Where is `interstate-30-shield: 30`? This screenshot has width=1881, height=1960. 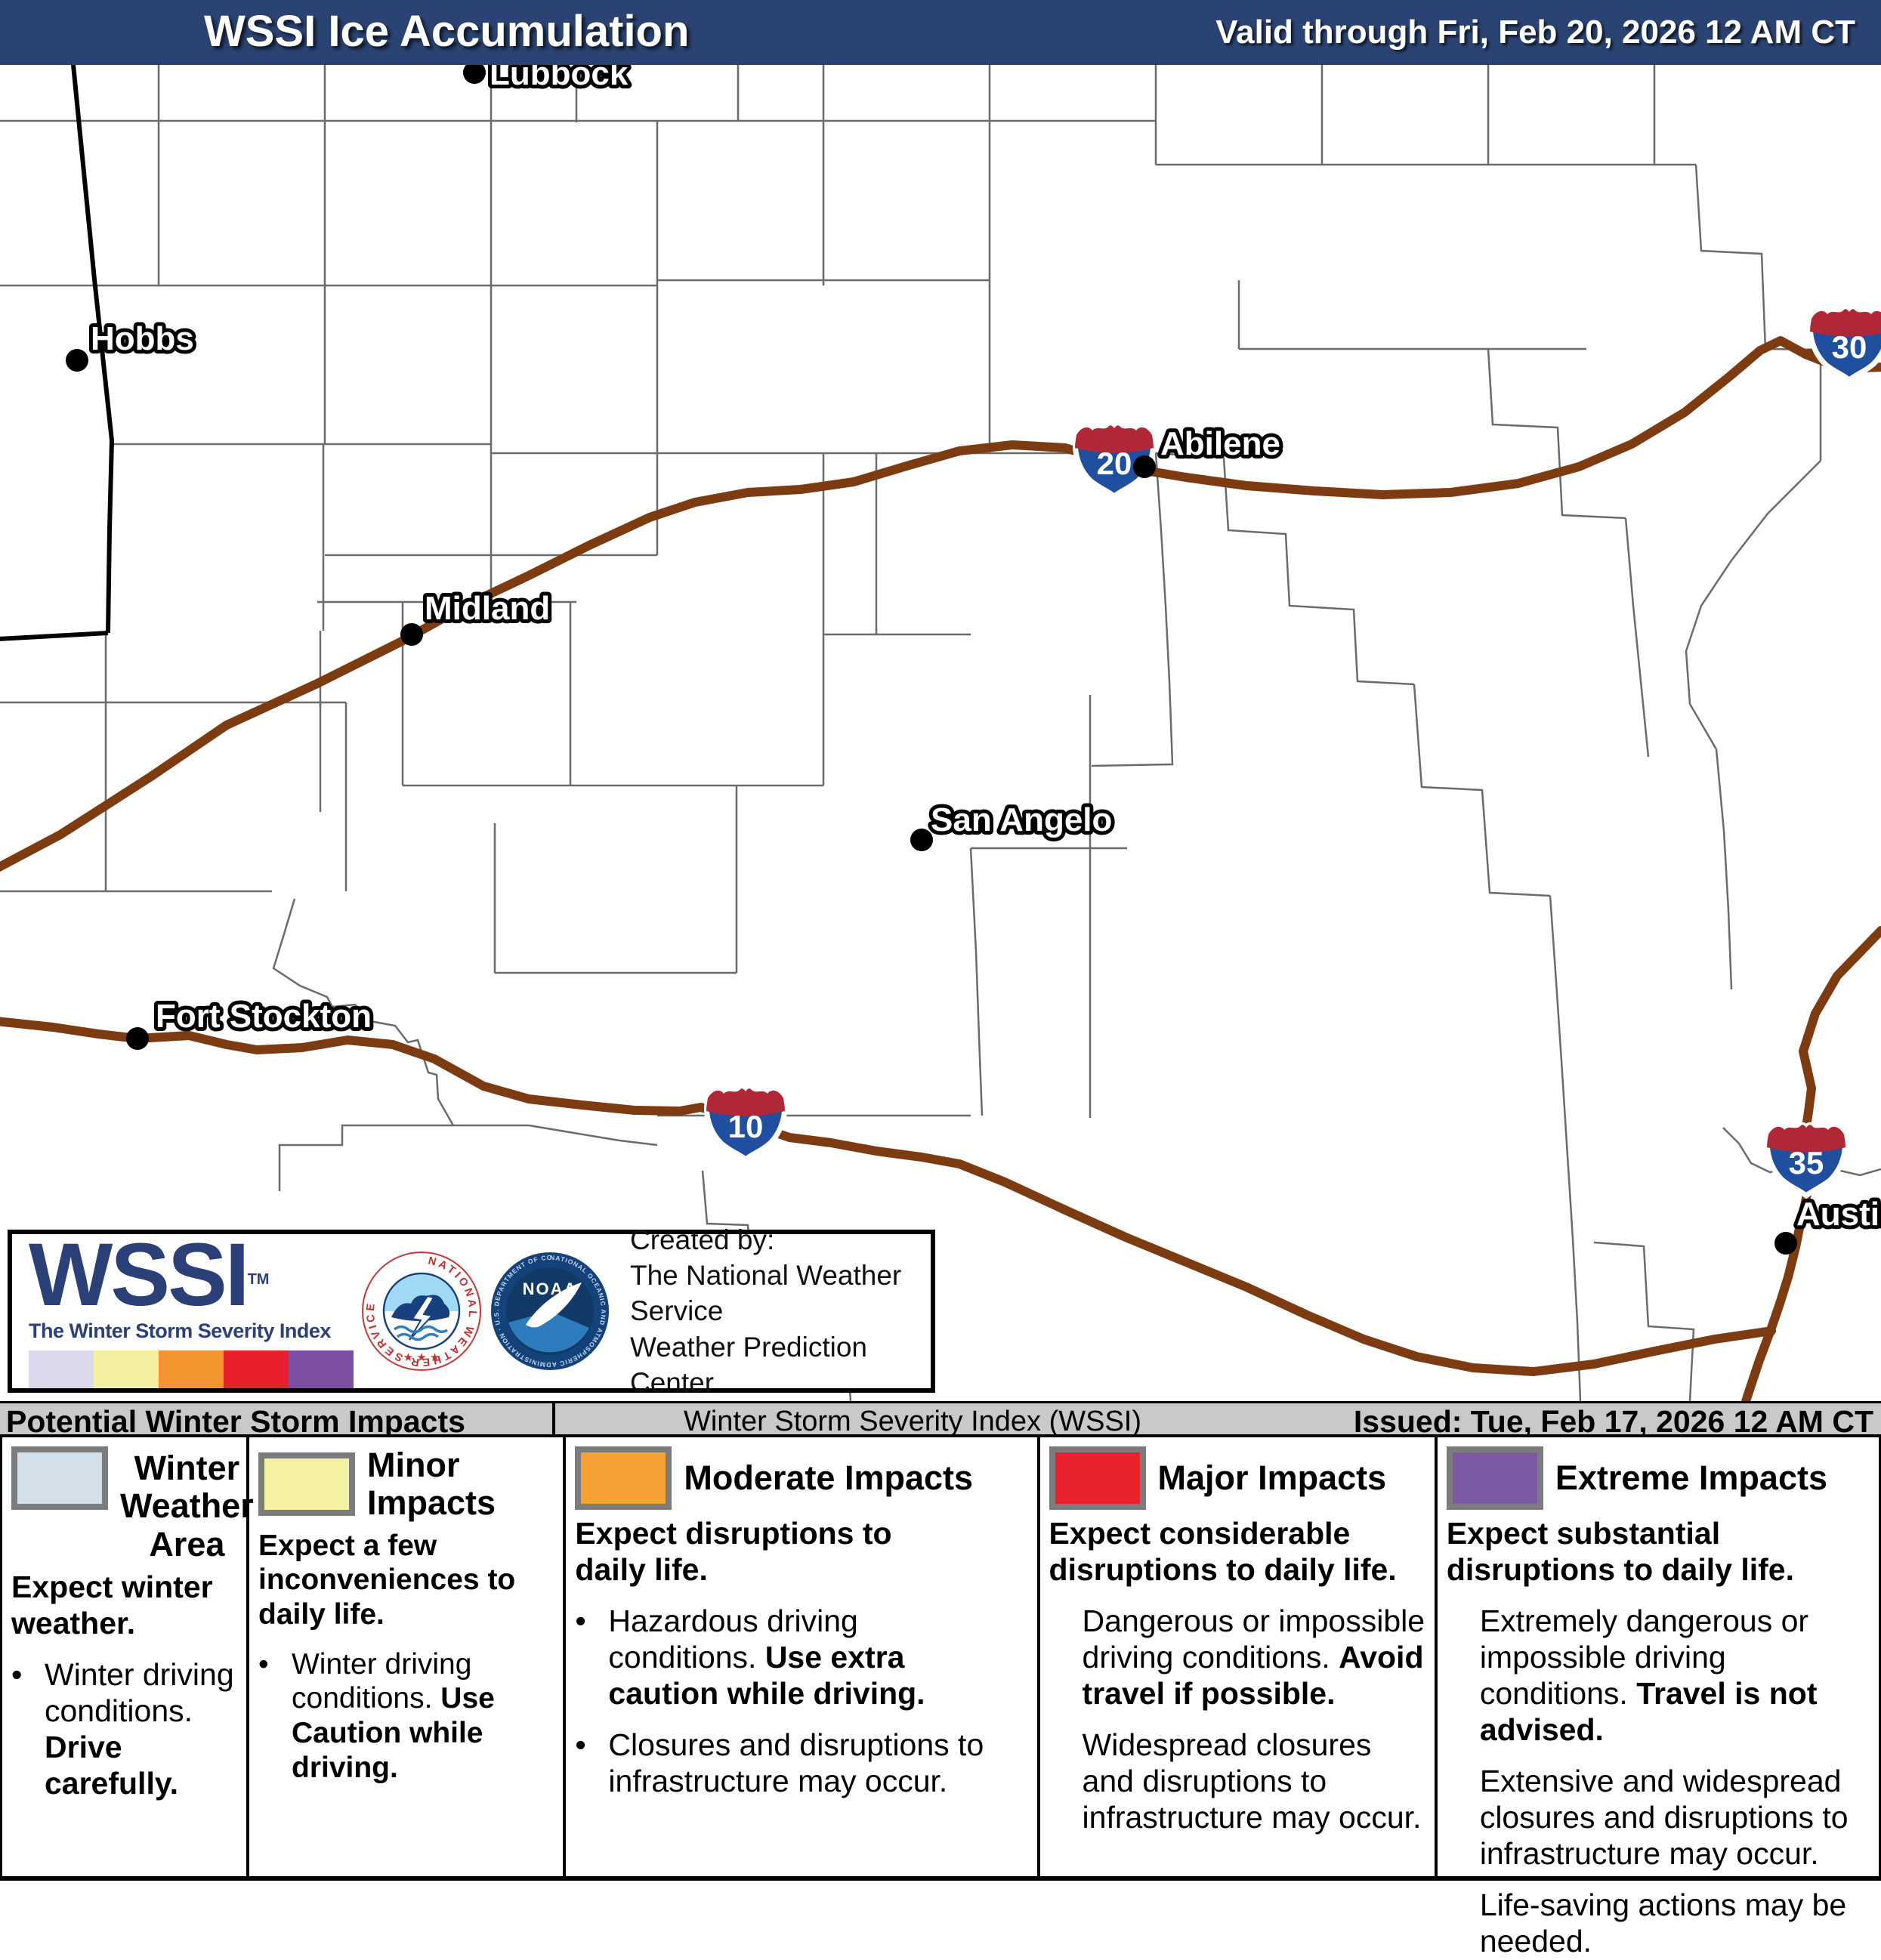
interstate-30-shield: 30 is located at coordinates (1845, 345).